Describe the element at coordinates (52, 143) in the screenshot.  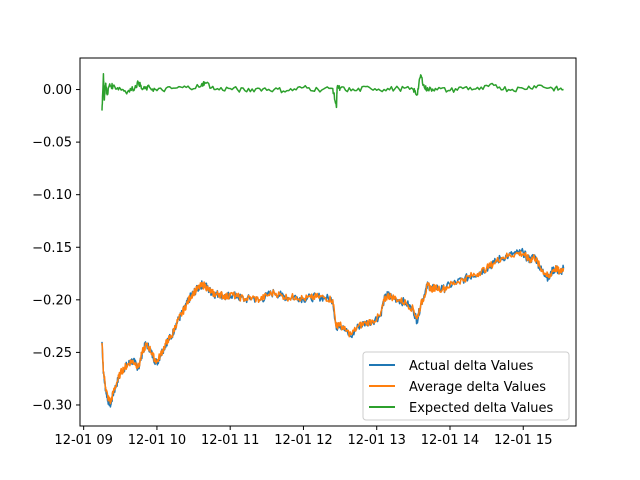
I see `y-tick-label: −0.05` at that location.